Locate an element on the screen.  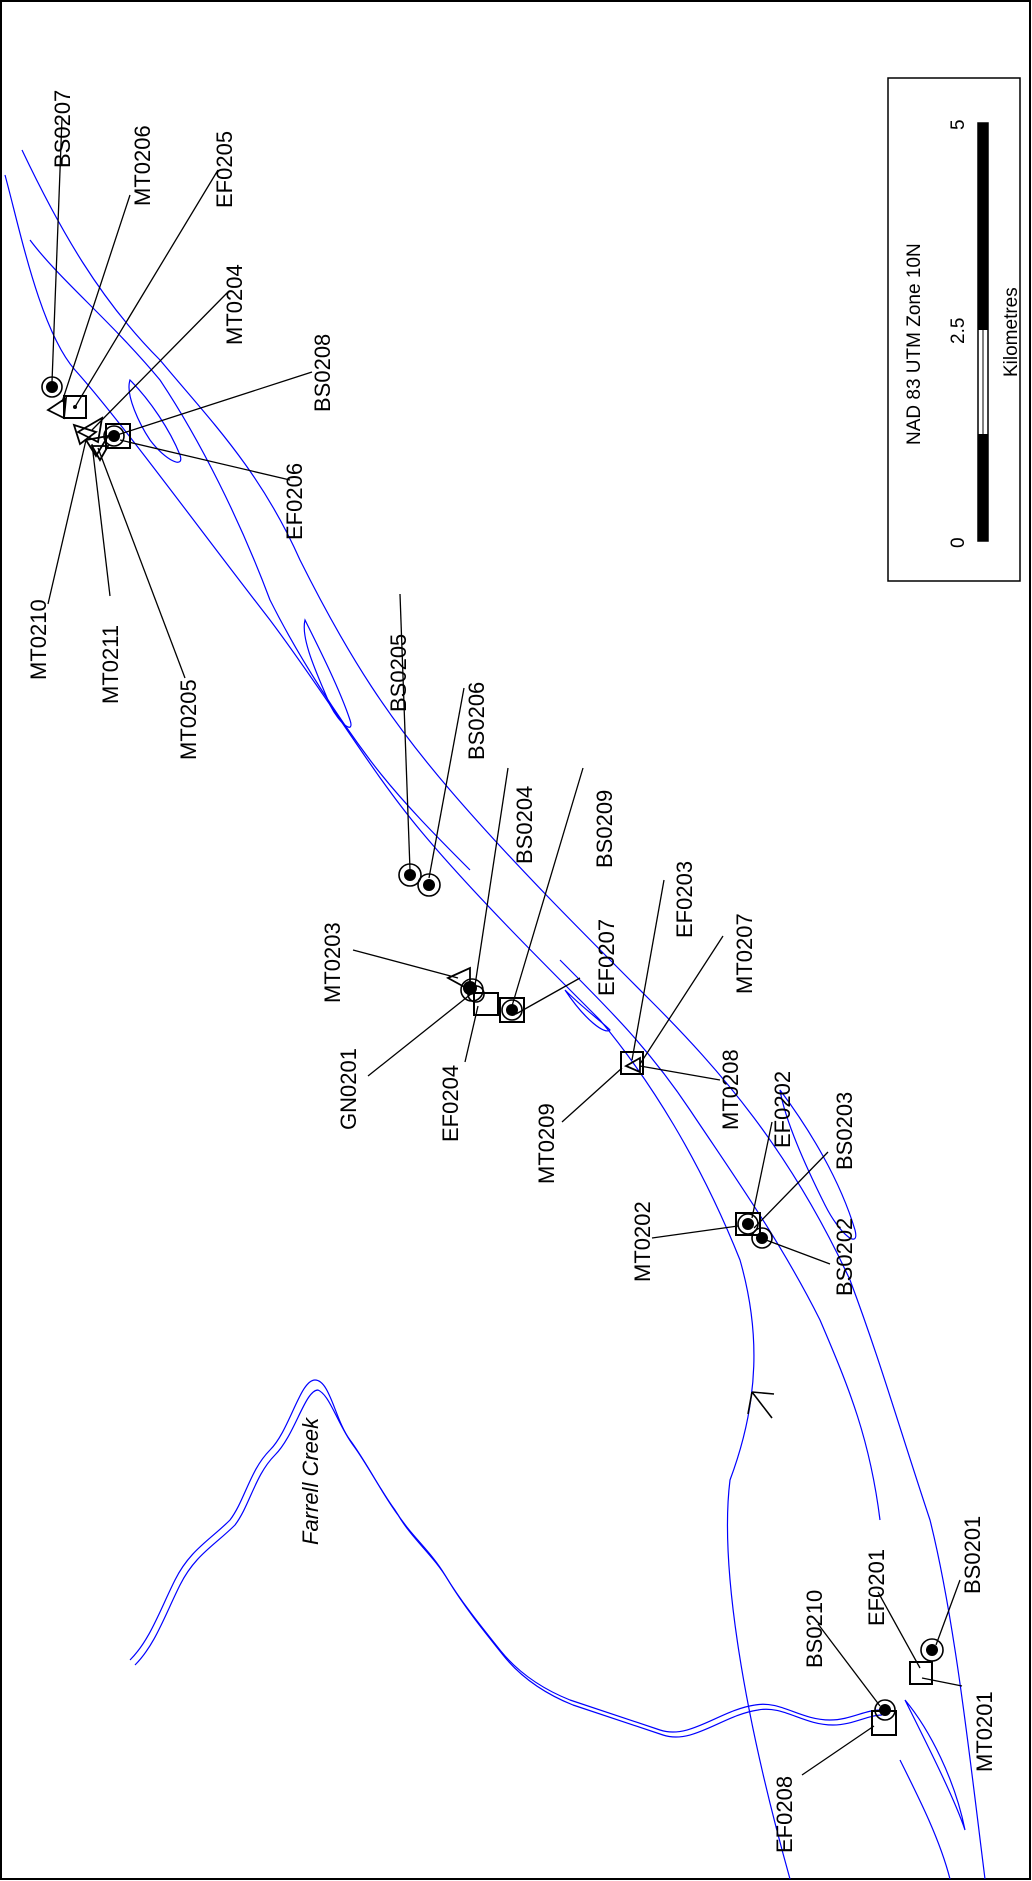
north-arrow-icon is located at coordinates (761, 1405).